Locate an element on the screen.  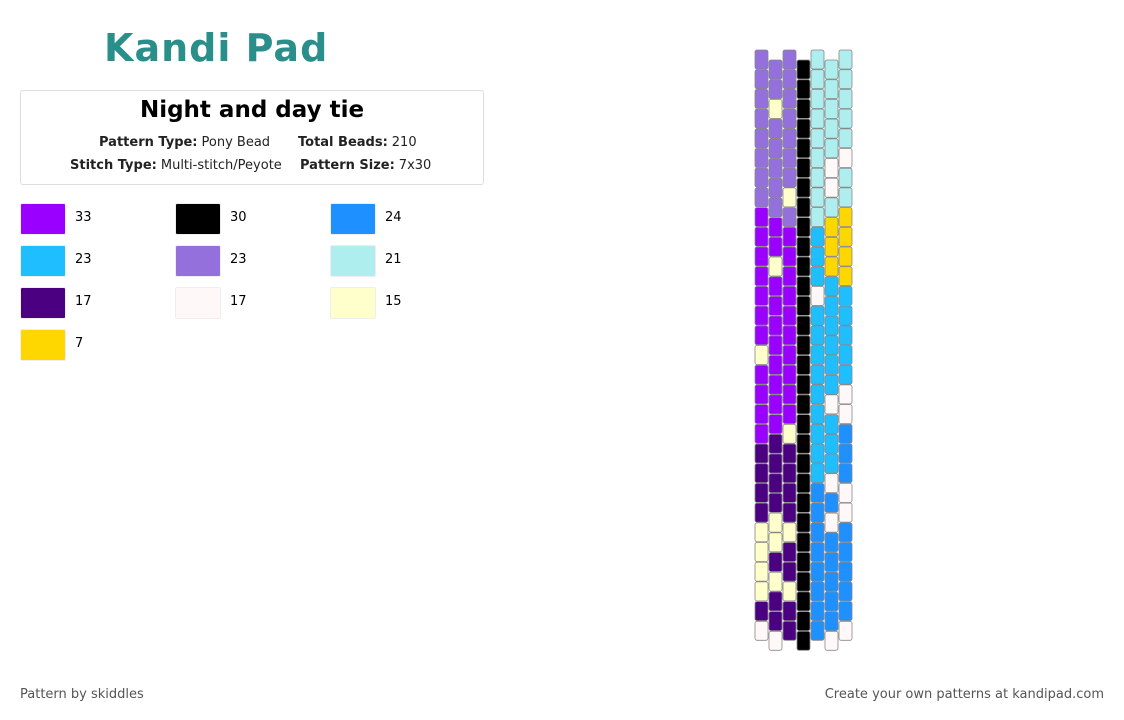
field-label: Total Beads: is located at coordinates (343, 142).